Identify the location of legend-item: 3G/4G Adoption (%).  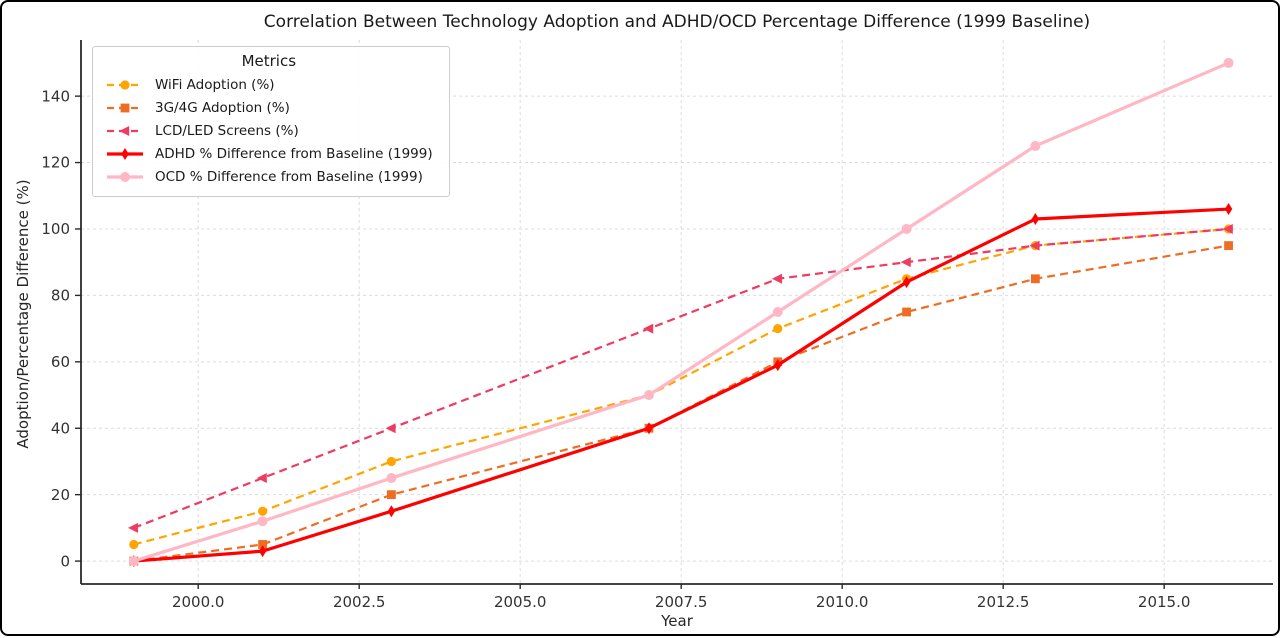
(269, 107).